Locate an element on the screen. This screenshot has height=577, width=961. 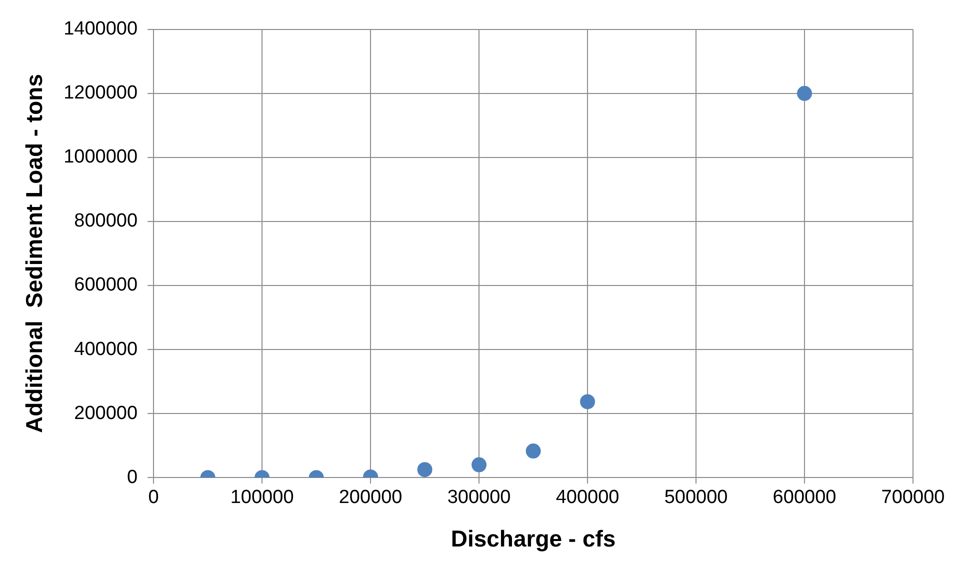
x-tick-label: 200000 is located at coordinates (370, 497).